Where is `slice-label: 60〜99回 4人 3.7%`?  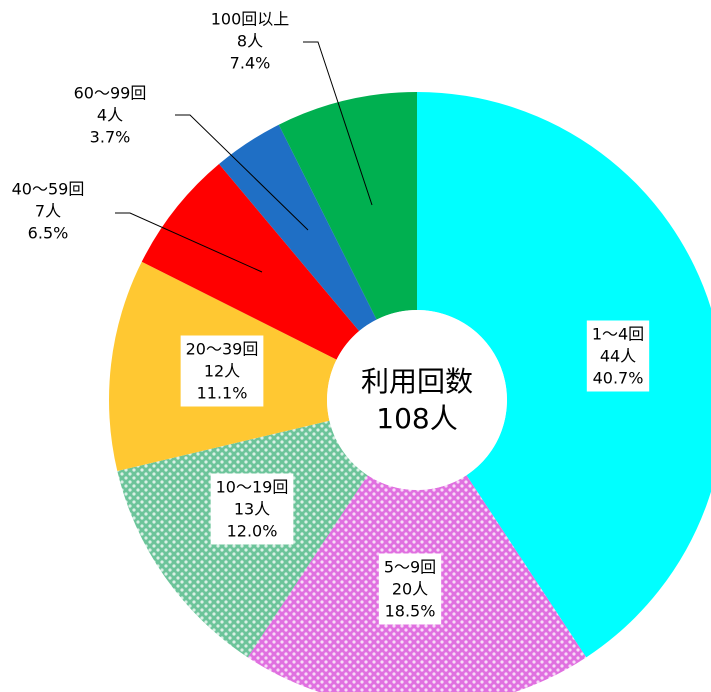 slice-label: 60〜99回 4人 3.7% is located at coordinates (110, 115).